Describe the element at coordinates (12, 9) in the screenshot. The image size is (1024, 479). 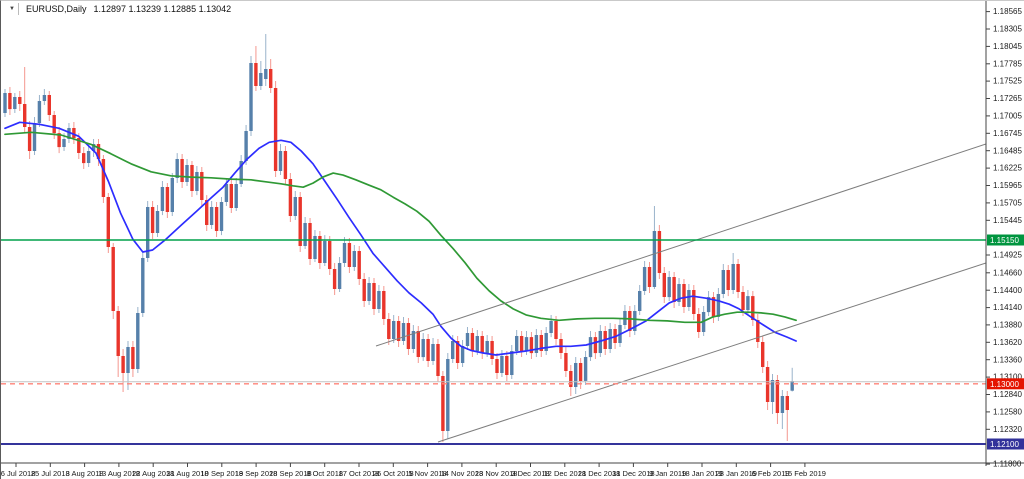
I see `chart-dropdown-icon: ▼` at that location.